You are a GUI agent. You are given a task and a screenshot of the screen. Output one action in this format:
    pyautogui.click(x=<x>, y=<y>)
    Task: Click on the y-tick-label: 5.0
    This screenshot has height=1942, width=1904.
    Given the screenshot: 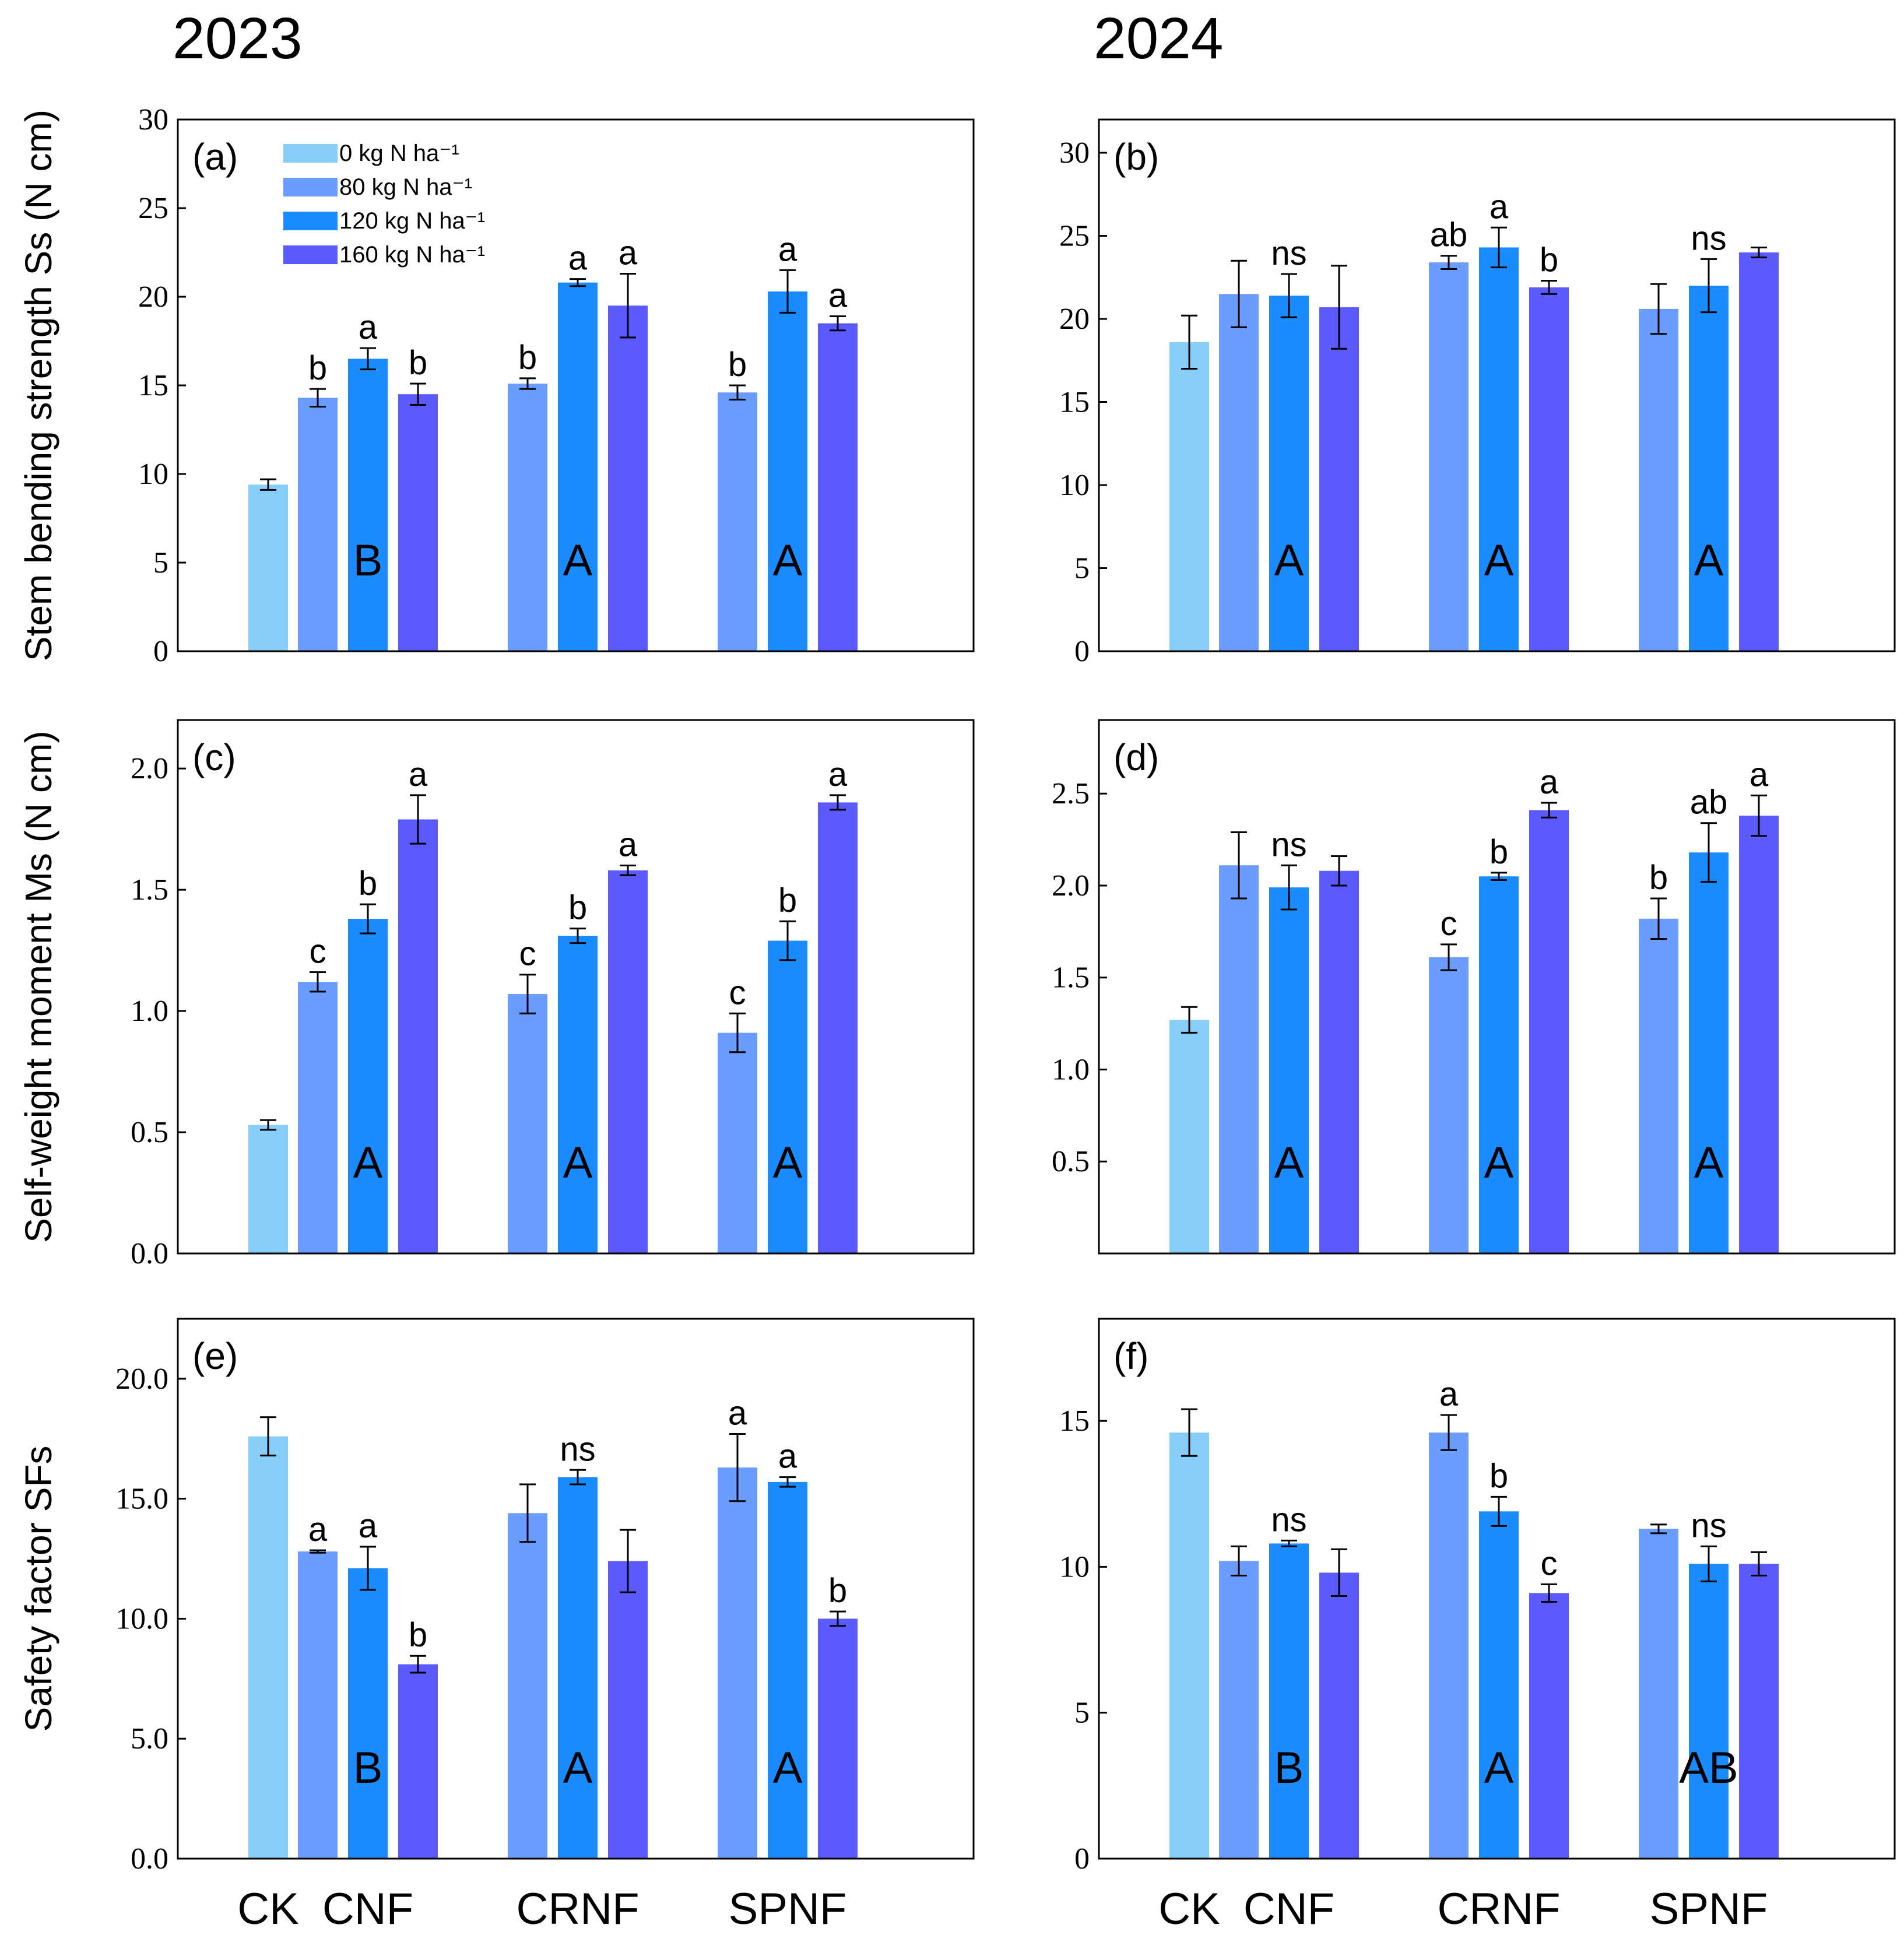 What is the action you would take?
    pyautogui.click(x=149, y=1738)
    